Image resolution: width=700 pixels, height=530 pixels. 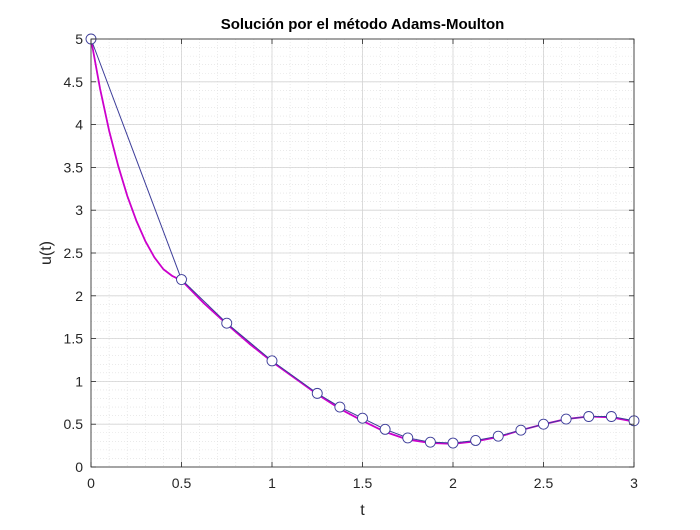 I want to click on y-tick-label: 0, so click(x=79, y=467).